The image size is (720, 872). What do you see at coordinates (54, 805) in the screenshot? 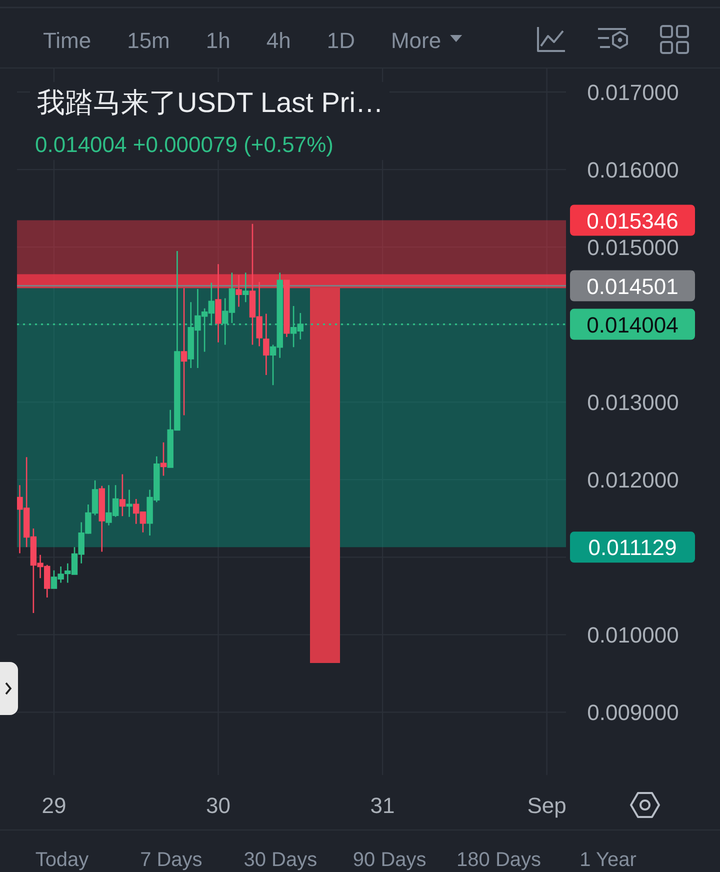
I see `x-tick-label: 29` at bounding box center [54, 805].